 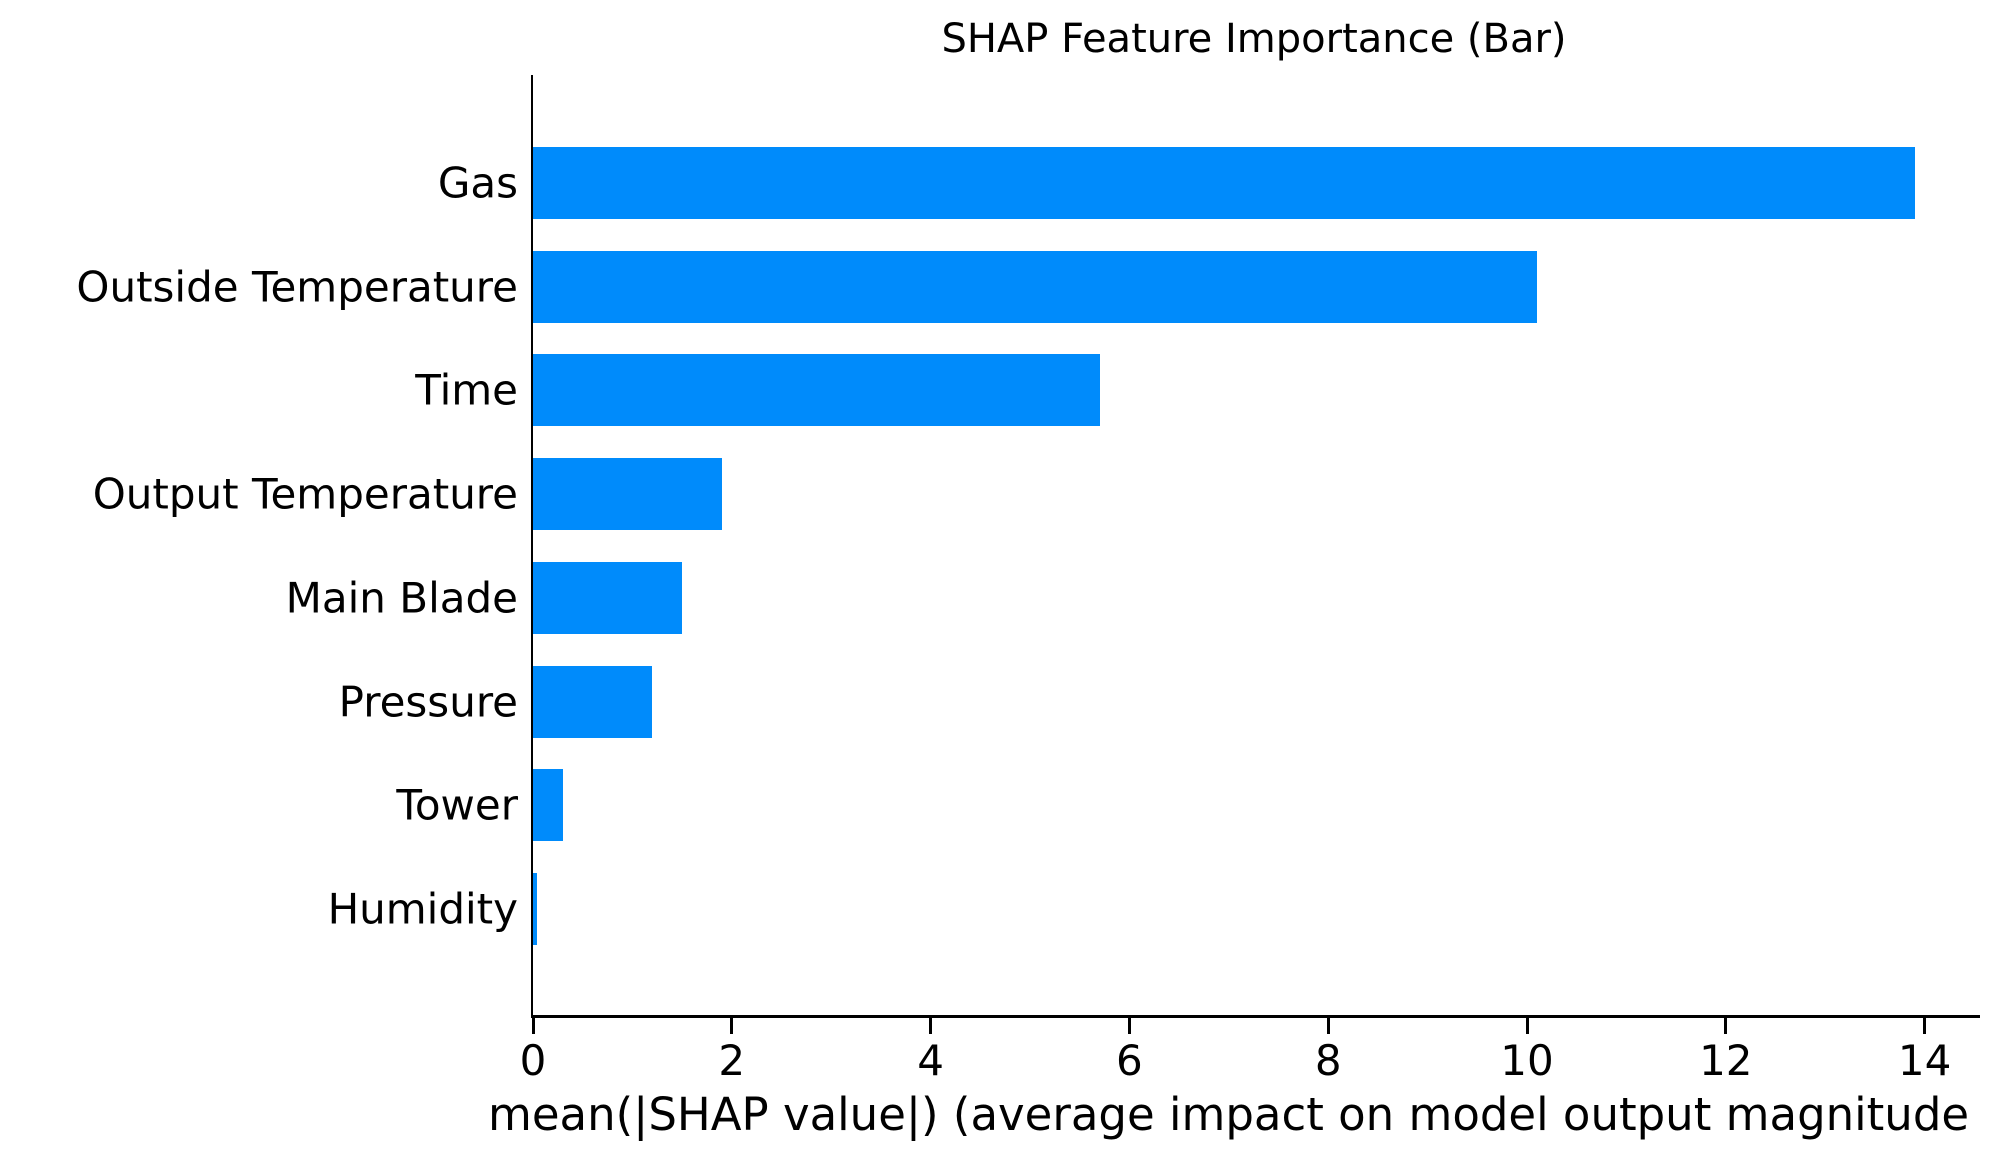 What do you see at coordinates (535, 908) in the screenshot?
I see `bar-humidity` at bounding box center [535, 908].